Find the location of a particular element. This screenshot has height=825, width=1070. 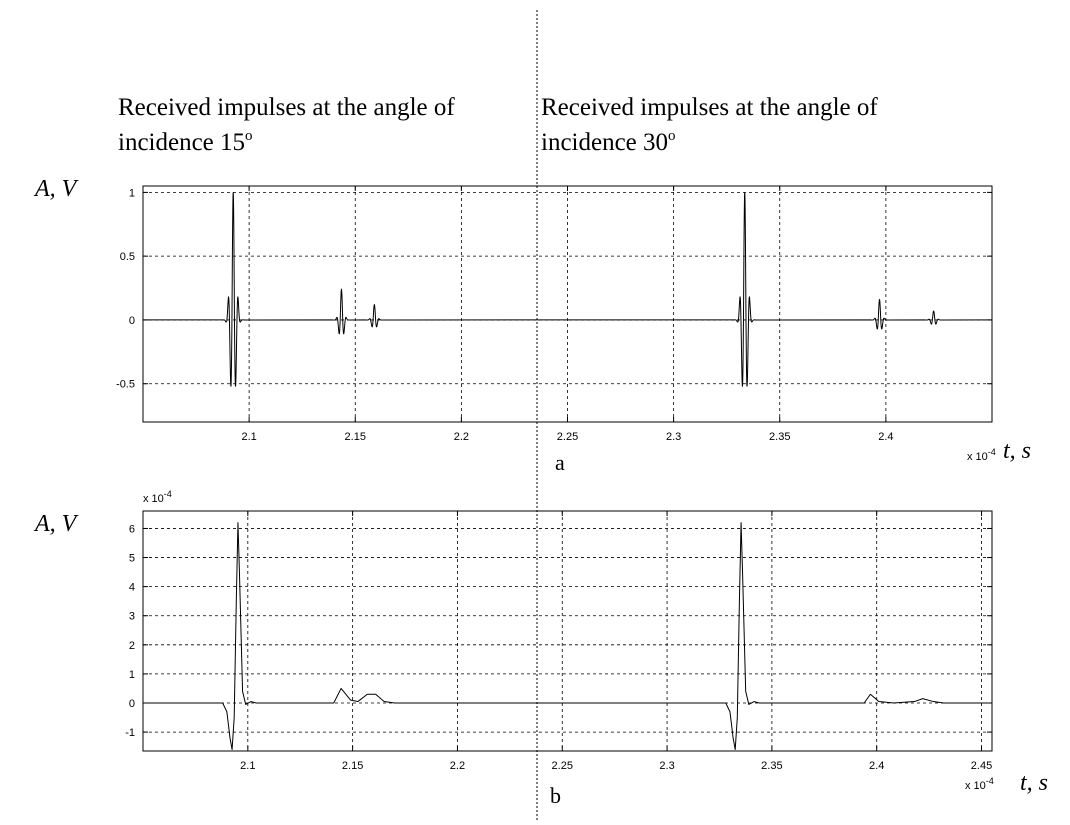

panel-b-xlabel: t, s is located at coordinates (1034, 783).